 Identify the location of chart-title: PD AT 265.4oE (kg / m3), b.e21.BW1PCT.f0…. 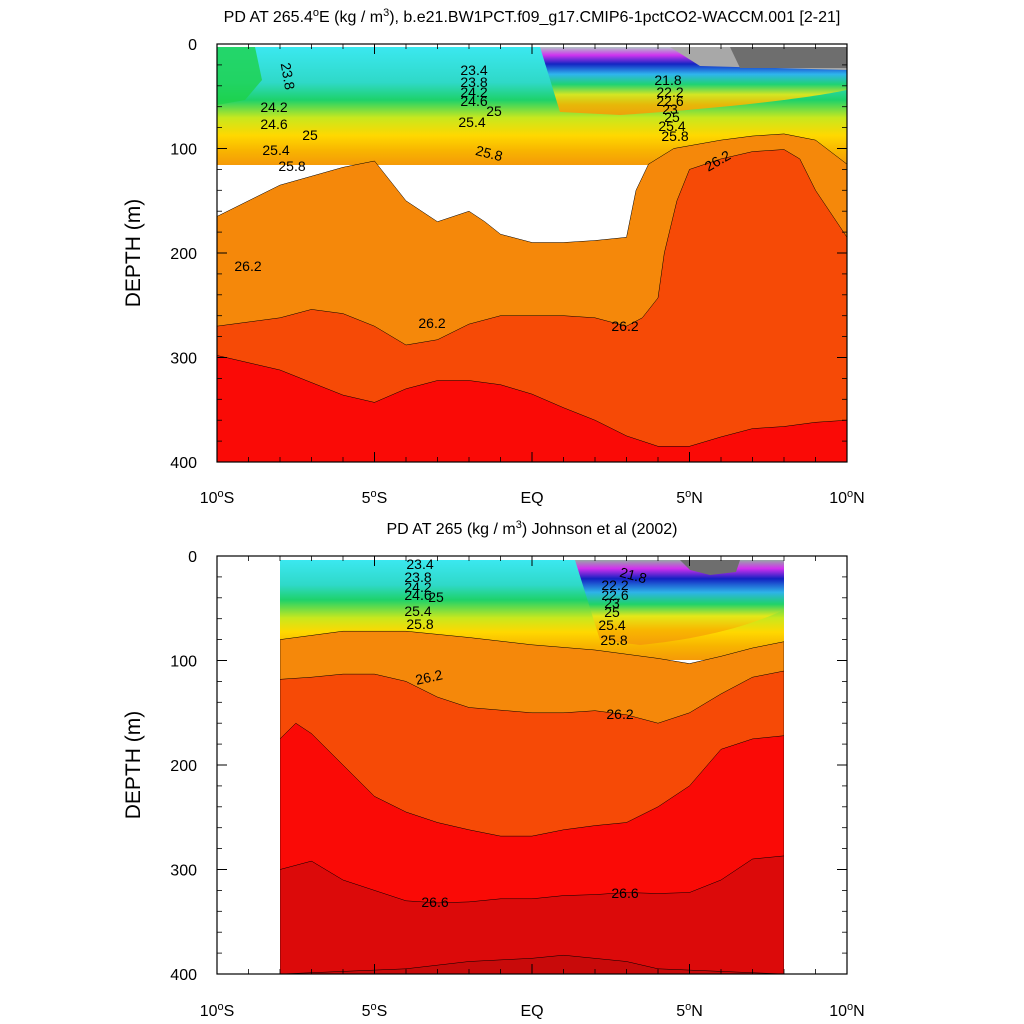
(532, 16).